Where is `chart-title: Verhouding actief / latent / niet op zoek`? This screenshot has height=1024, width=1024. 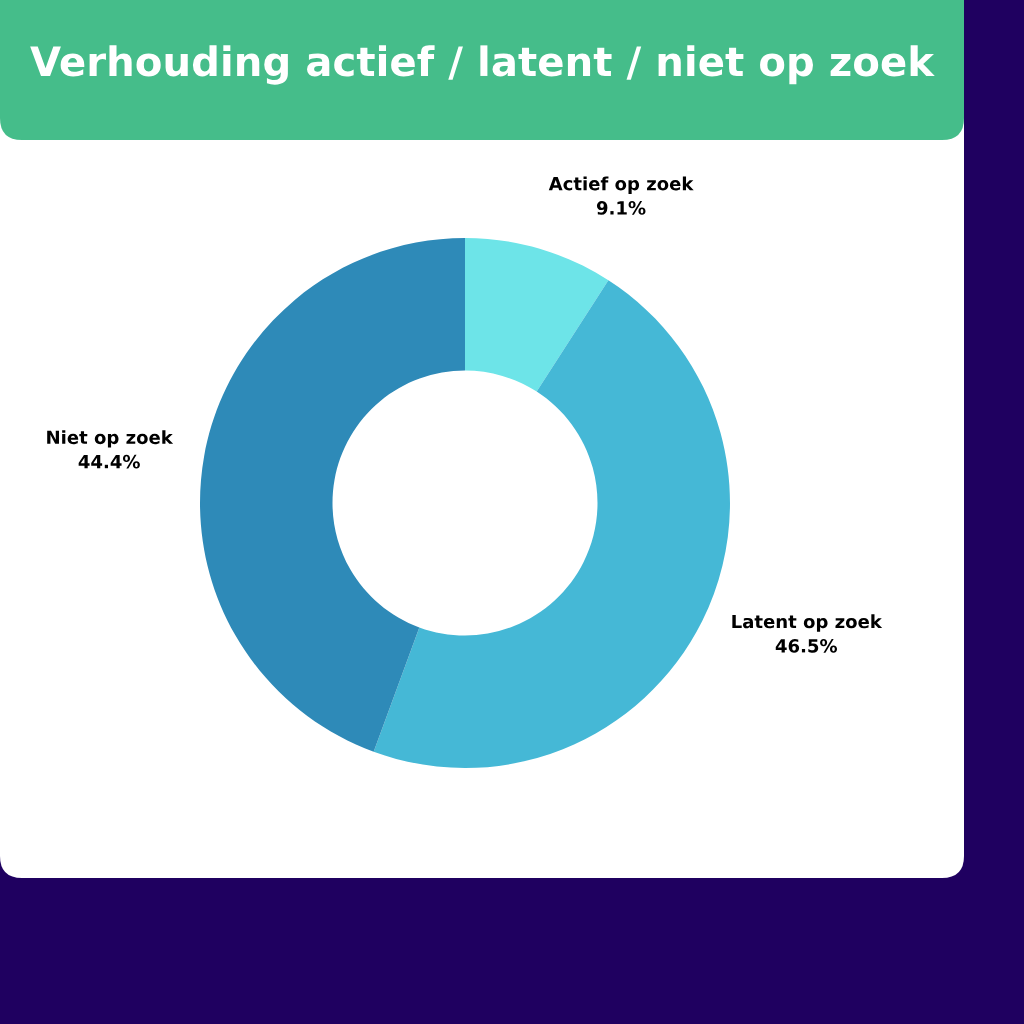
chart-title: Verhouding actief / latent / niet op zoek is located at coordinates (482, 65).